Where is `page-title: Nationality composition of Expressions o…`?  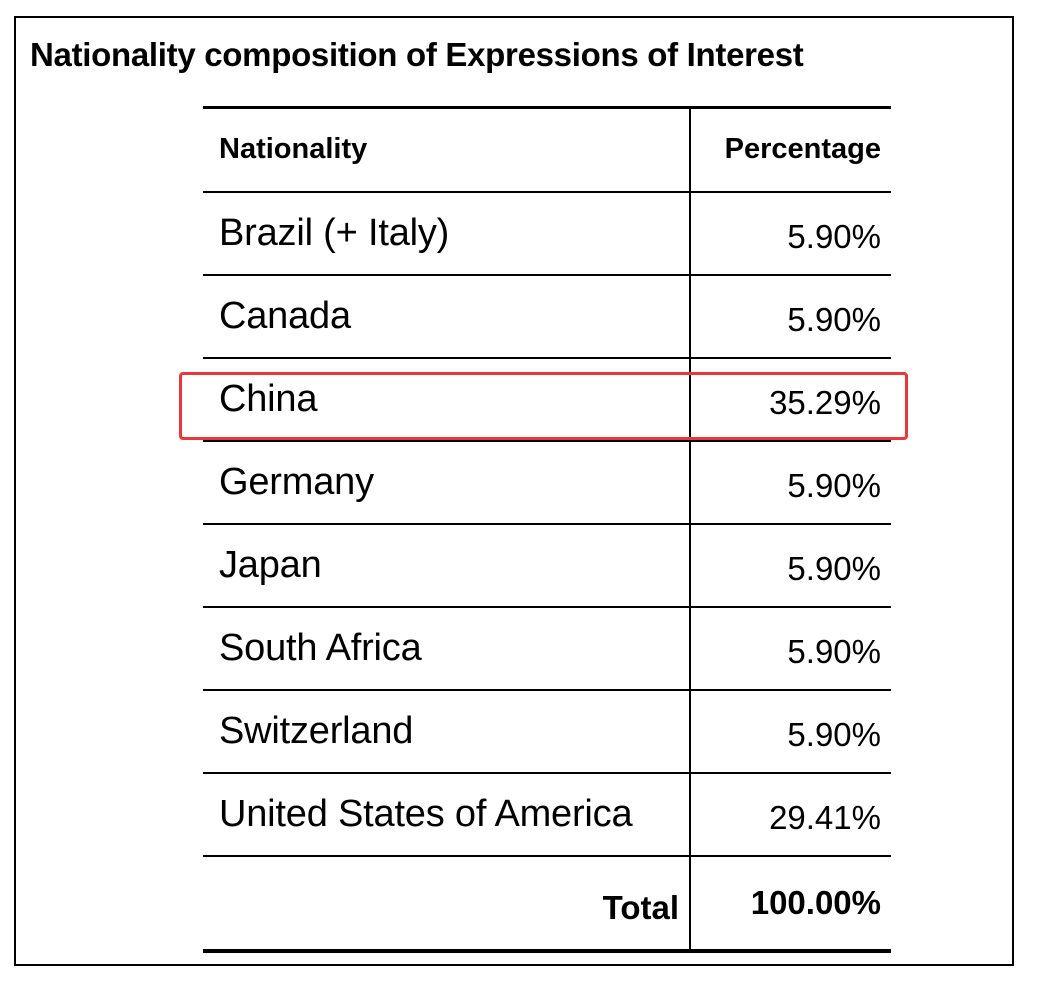
page-title: Nationality composition of Expressions o… is located at coordinates (417, 54).